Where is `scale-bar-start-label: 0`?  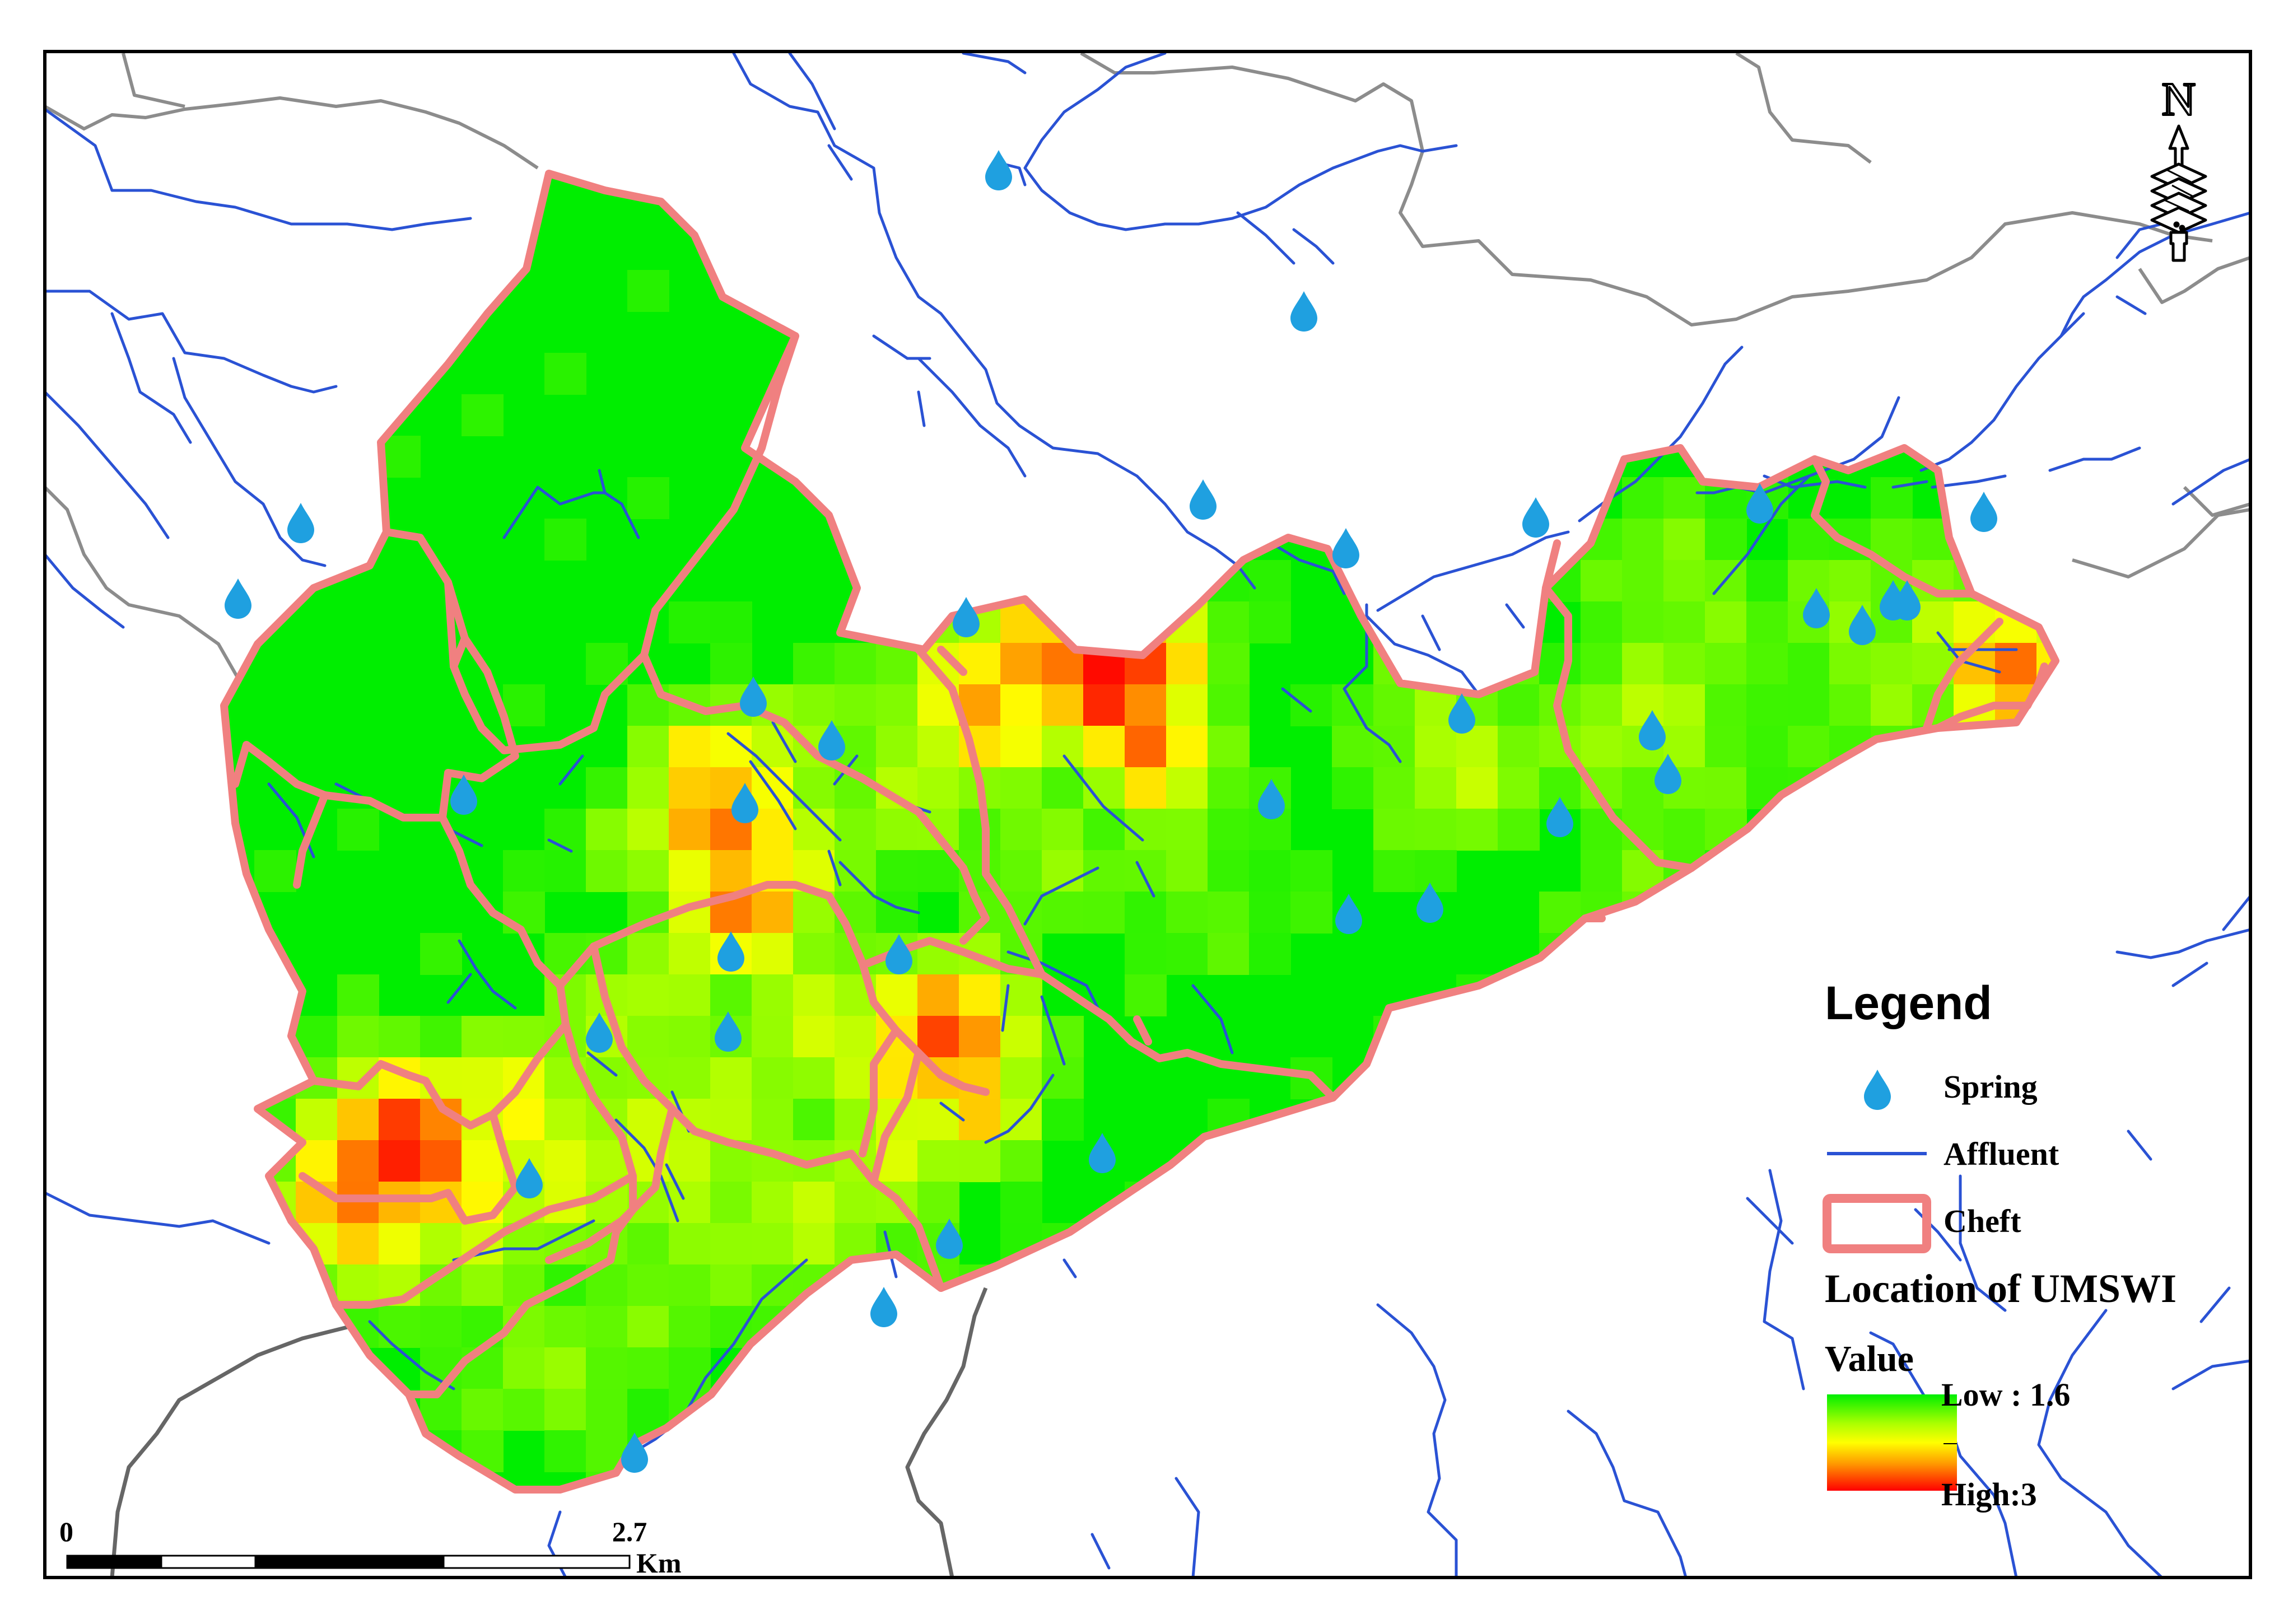 scale-bar-start-label: 0 is located at coordinates (66, 1532).